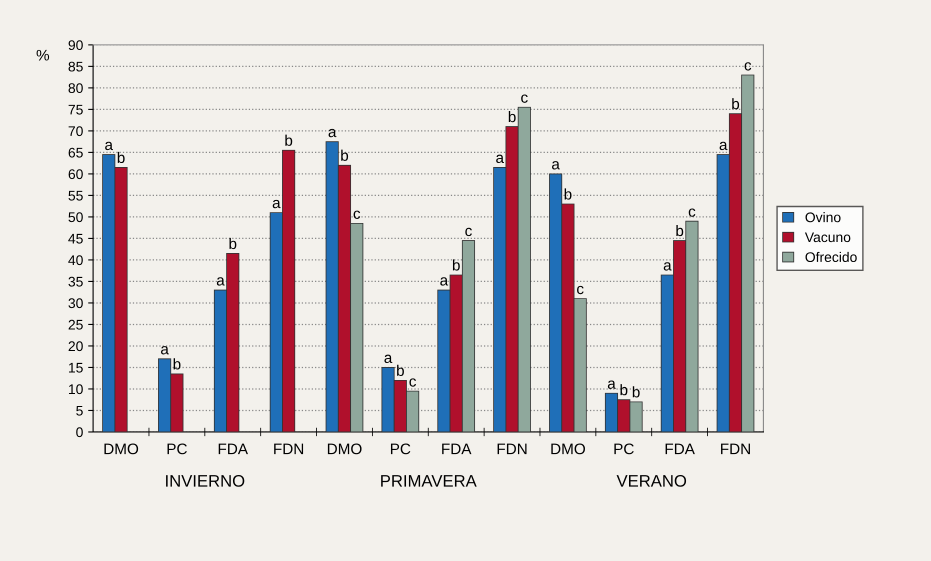  What do you see at coordinates (75, 367) in the screenshot?
I see `y-tick-label: 15` at bounding box center [75, 367].